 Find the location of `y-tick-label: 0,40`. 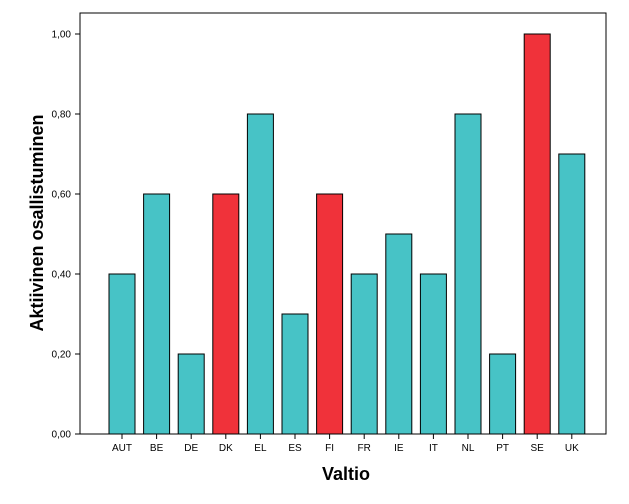

y-tick-label: 0,40 is located at coordinates (62, 275).